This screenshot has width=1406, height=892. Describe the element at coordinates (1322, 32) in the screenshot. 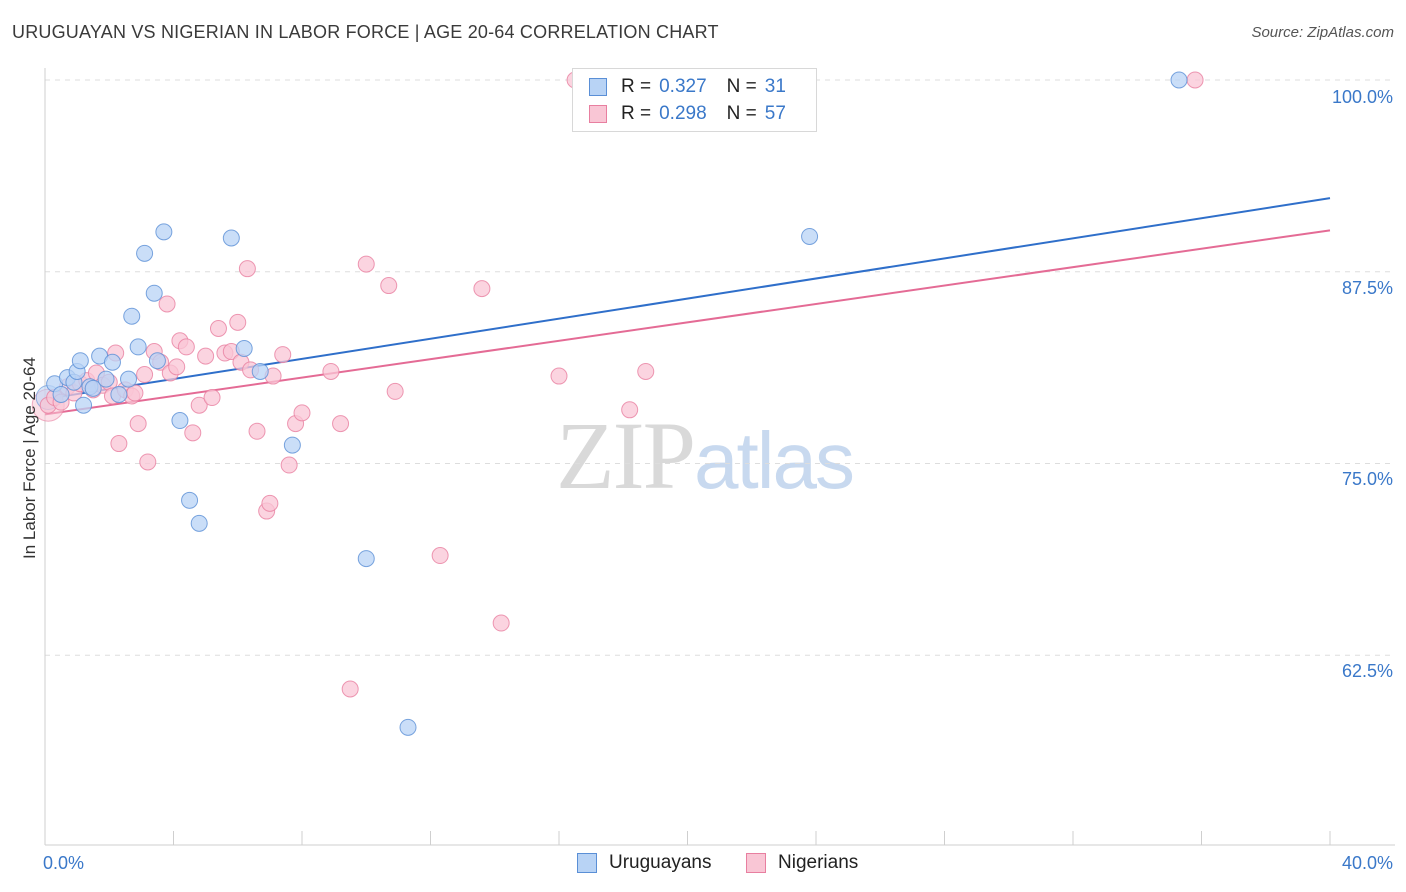

I see `source-credit: Source: ZipAtlas.com` at that location.